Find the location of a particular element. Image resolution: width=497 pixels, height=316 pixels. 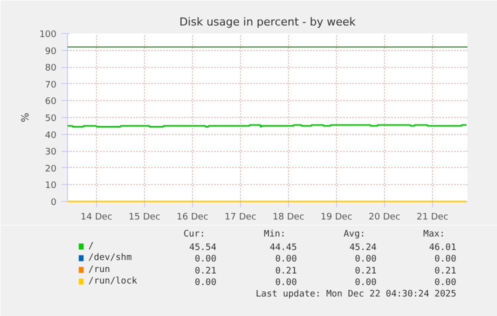

x-tick-label: 18 Dec is located at coordinates (288, 217).